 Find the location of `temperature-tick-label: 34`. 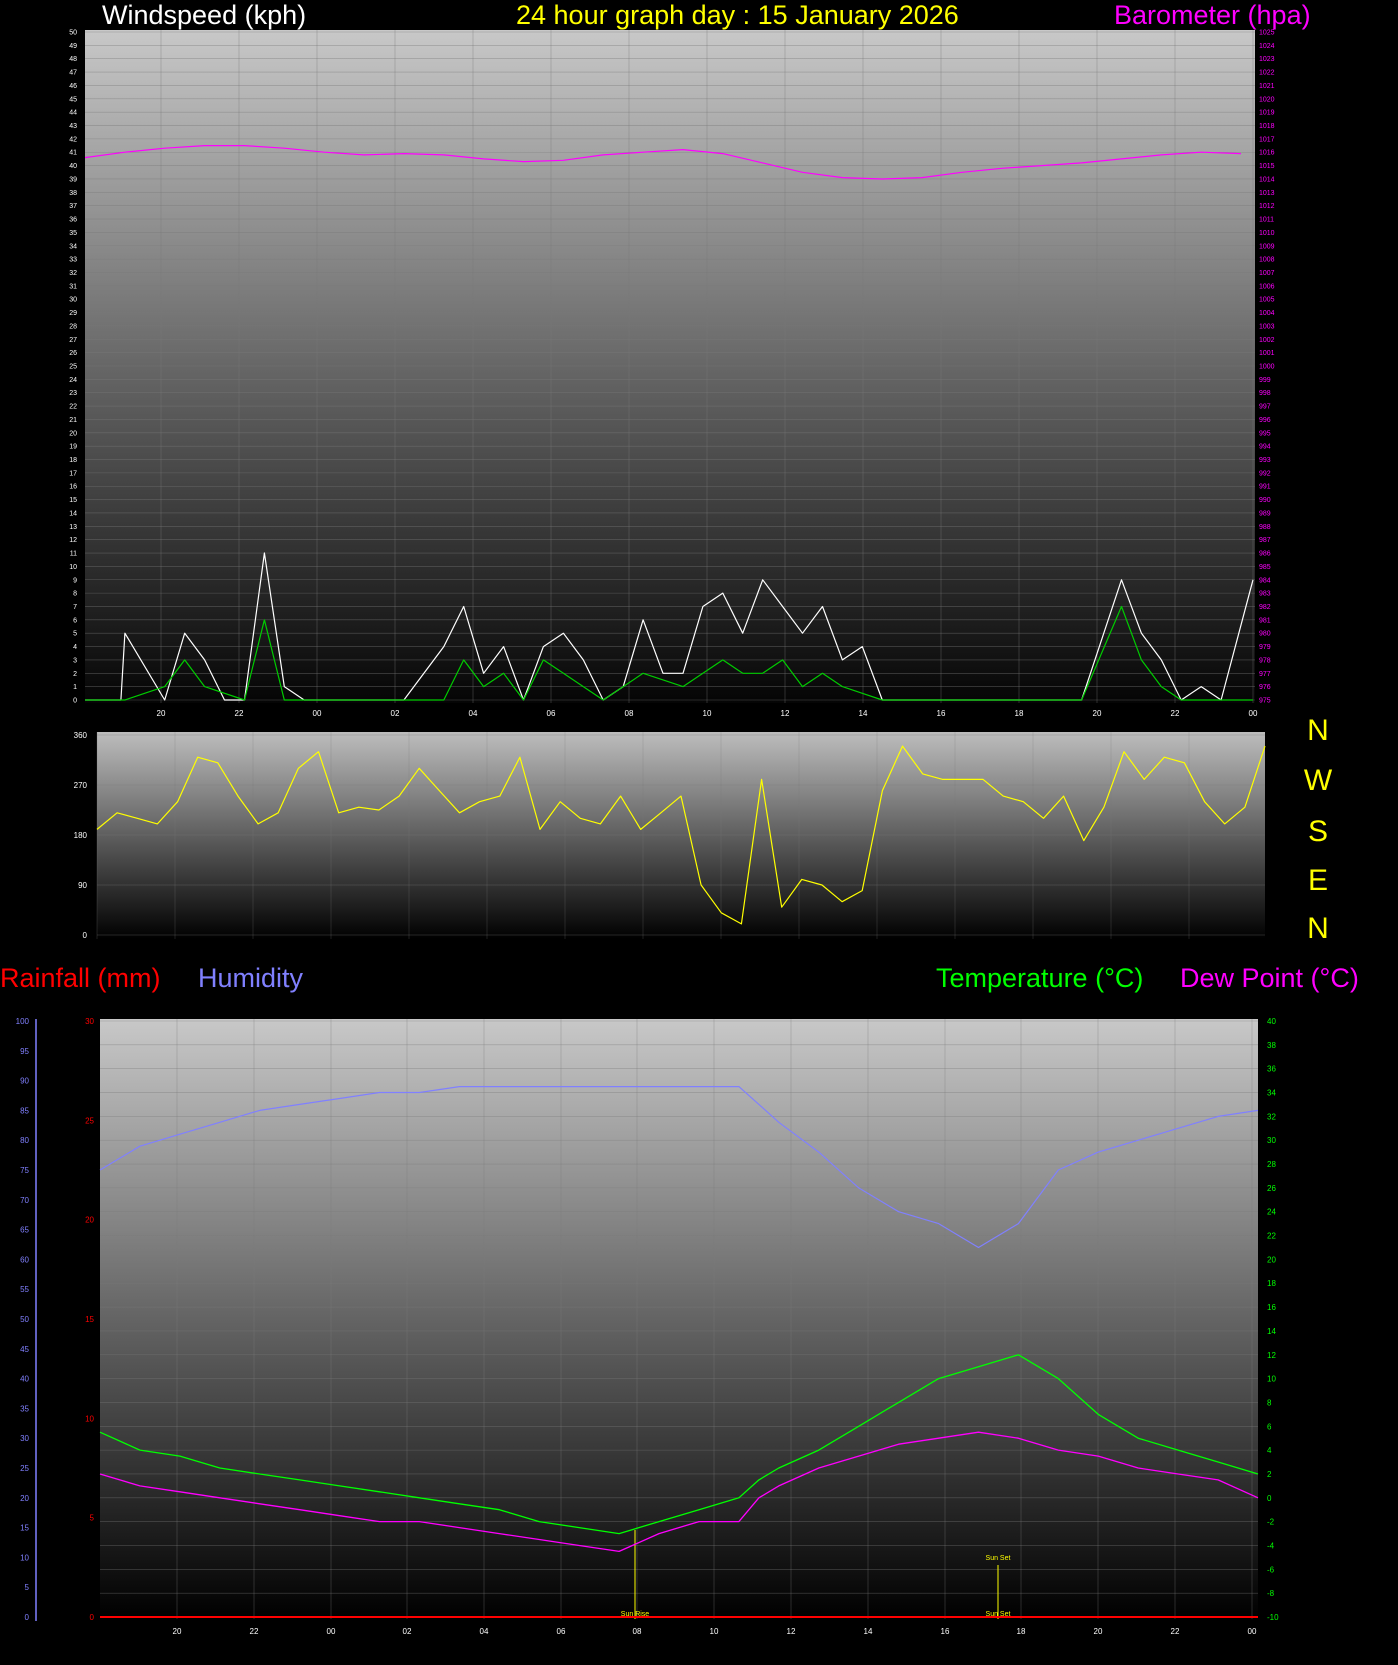

temperature-tick-label: 34 is located at coordinates (1271, 1093).